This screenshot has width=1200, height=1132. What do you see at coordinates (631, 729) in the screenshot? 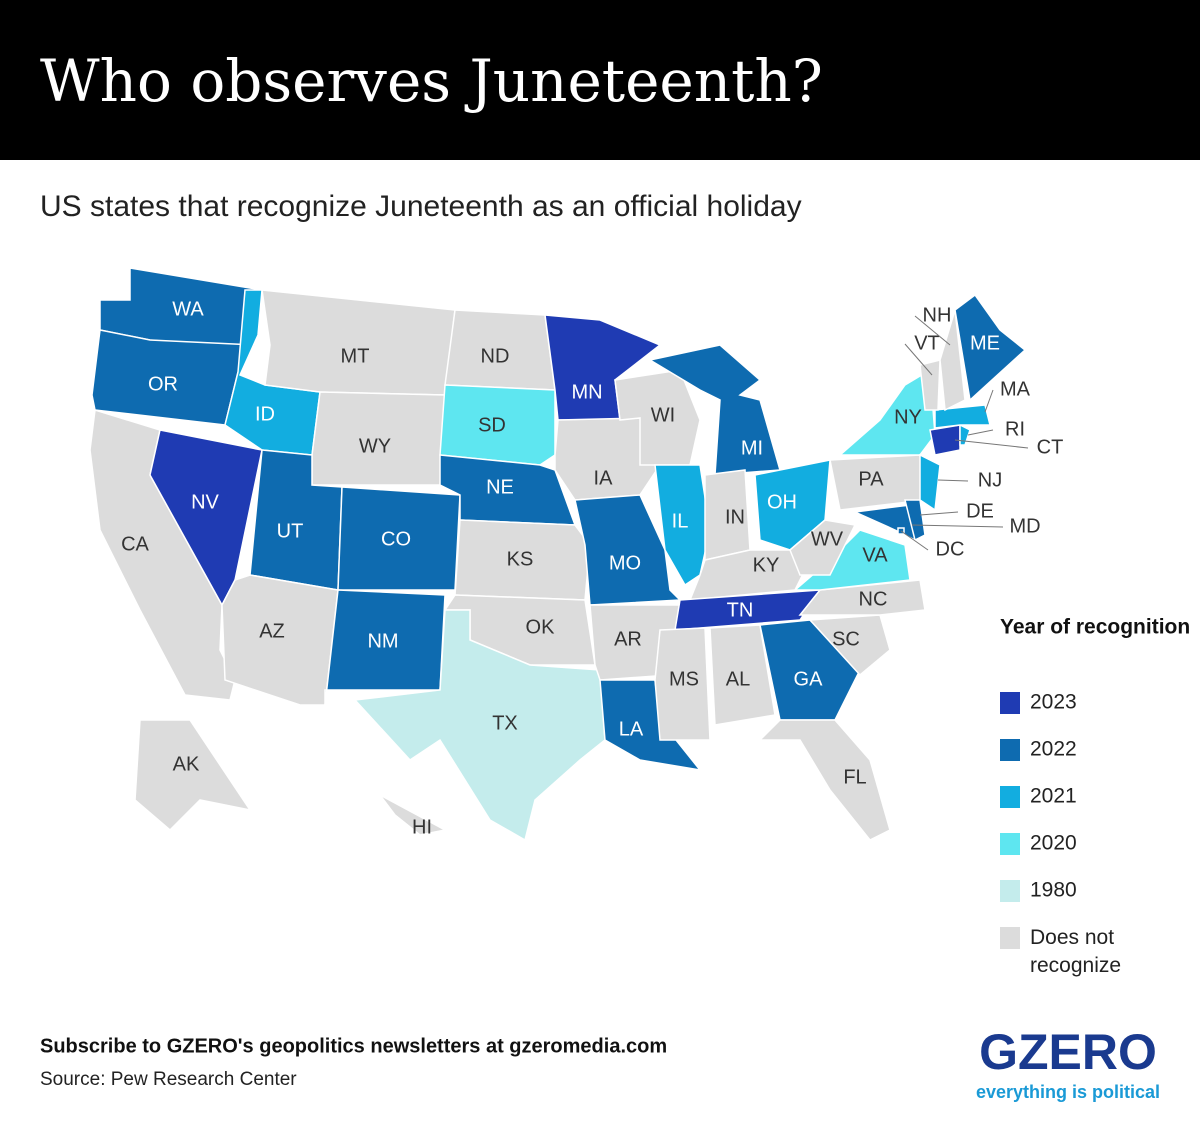
I see `state-label: LA` at bounding box center [631, 729].